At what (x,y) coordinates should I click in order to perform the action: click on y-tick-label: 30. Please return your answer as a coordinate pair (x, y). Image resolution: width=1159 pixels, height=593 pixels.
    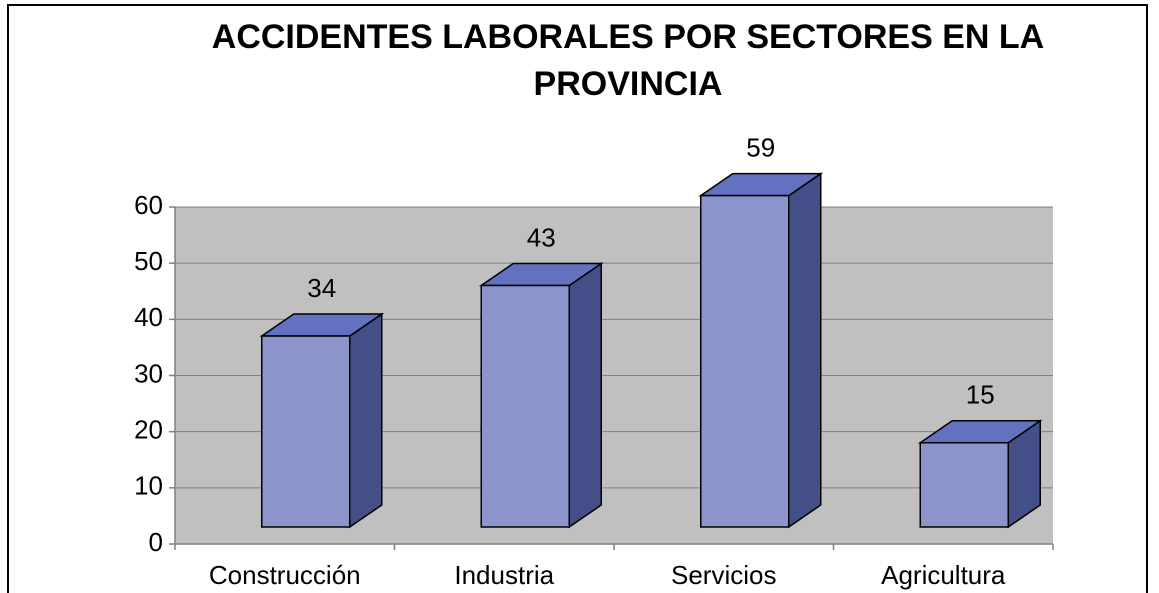
    Looking at the image, I should click on (148, 373).